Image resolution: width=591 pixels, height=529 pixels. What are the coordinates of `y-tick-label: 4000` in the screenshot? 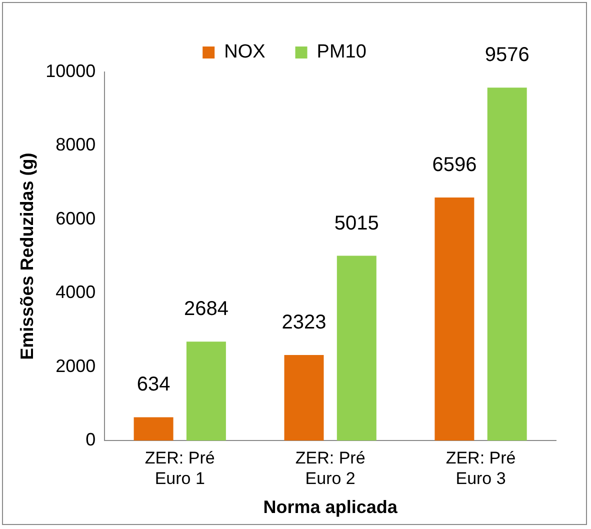 It's located at (76, 292).